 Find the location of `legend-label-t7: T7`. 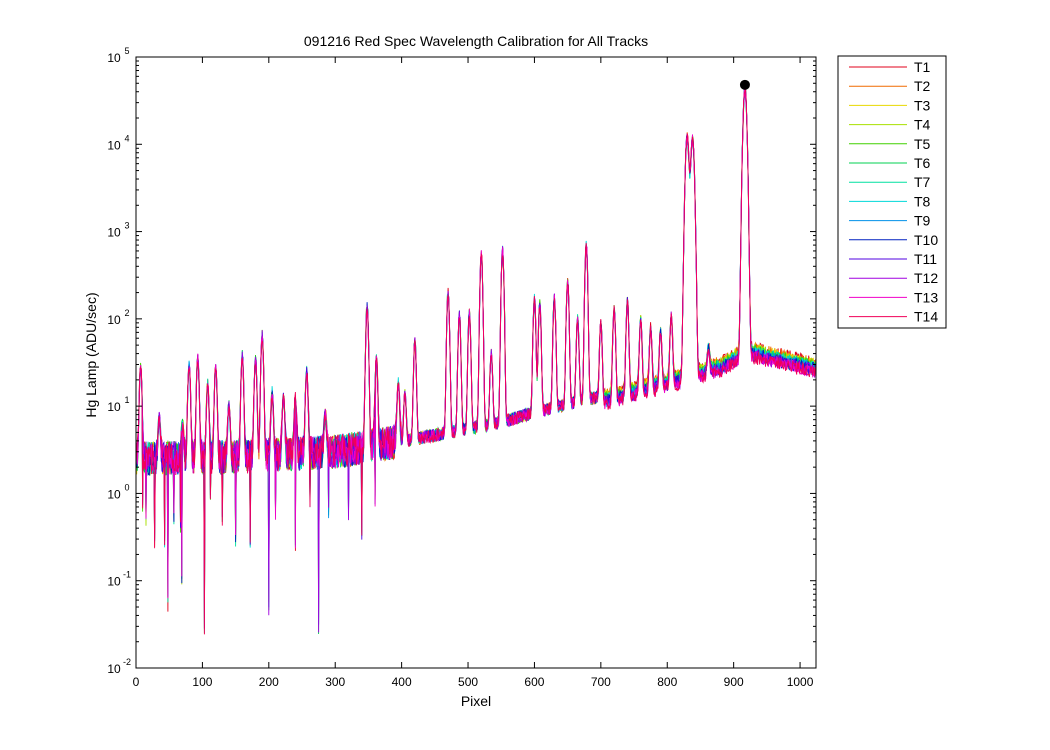

legend-label-t7: T7 is located at coordinates (922, 182).